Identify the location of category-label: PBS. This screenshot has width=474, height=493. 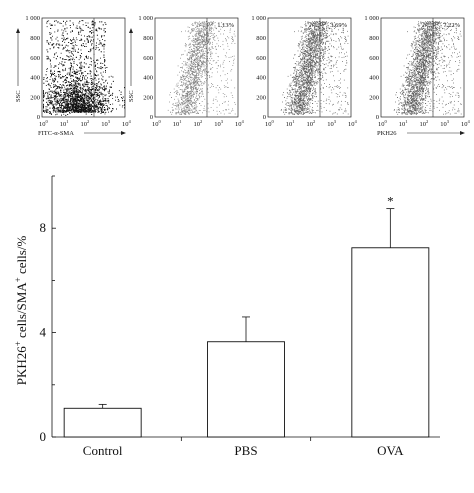
(245, 450).